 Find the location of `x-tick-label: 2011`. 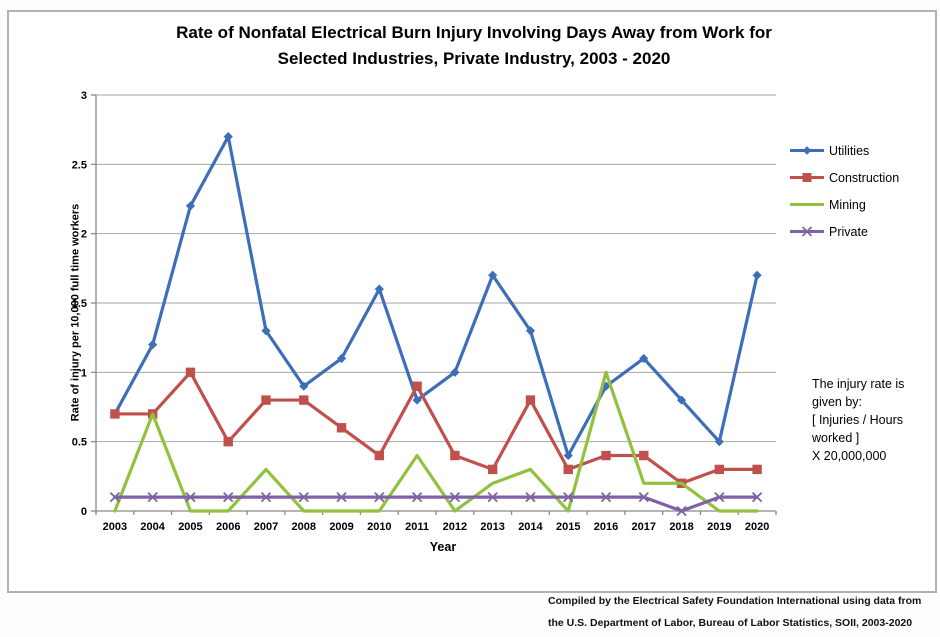

x-tick-label: 2011 is located at coordinates (417, 527).